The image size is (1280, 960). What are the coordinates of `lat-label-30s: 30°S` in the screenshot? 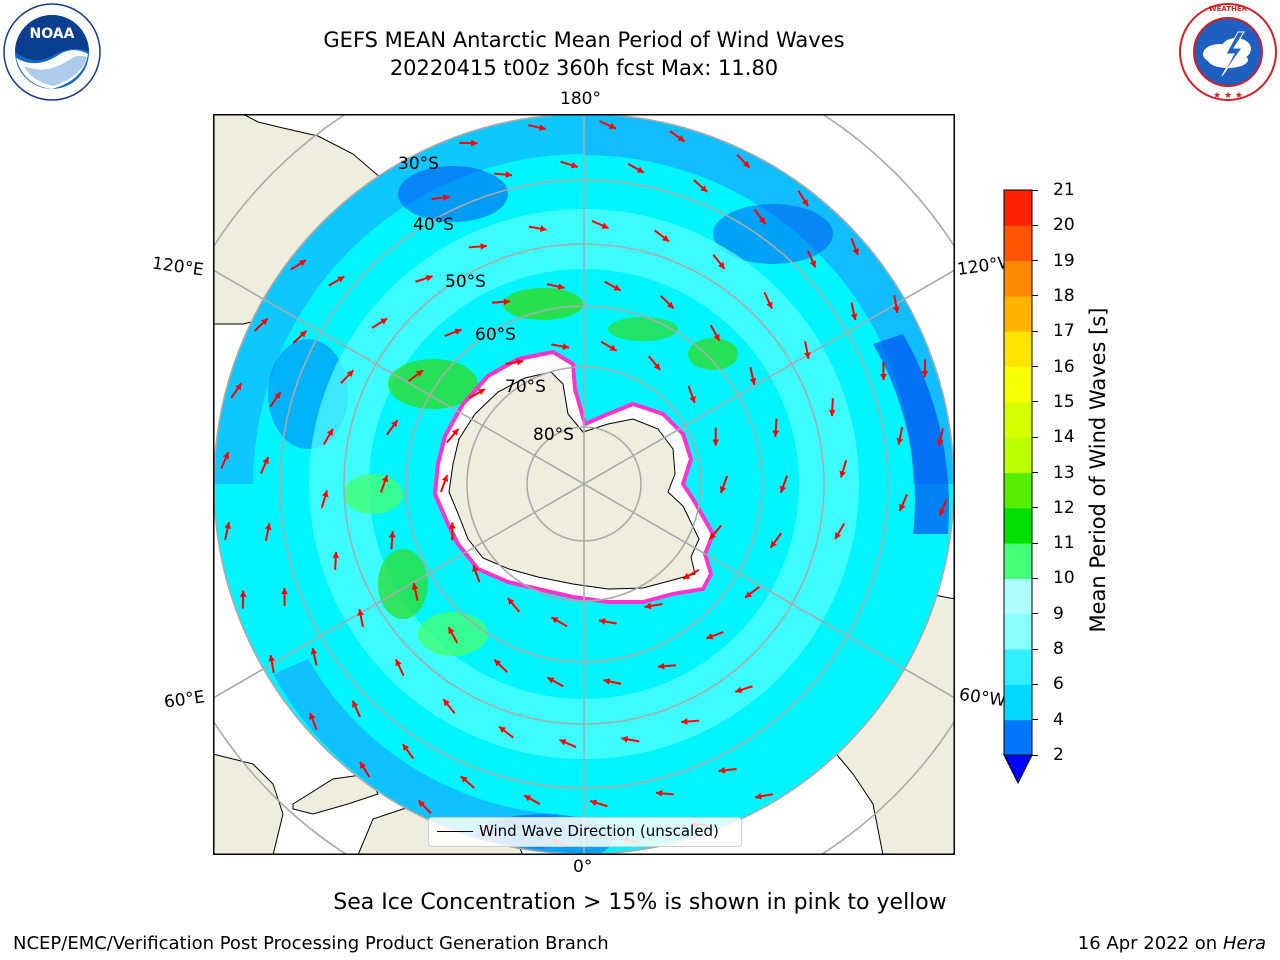 It's located at (418, 164).